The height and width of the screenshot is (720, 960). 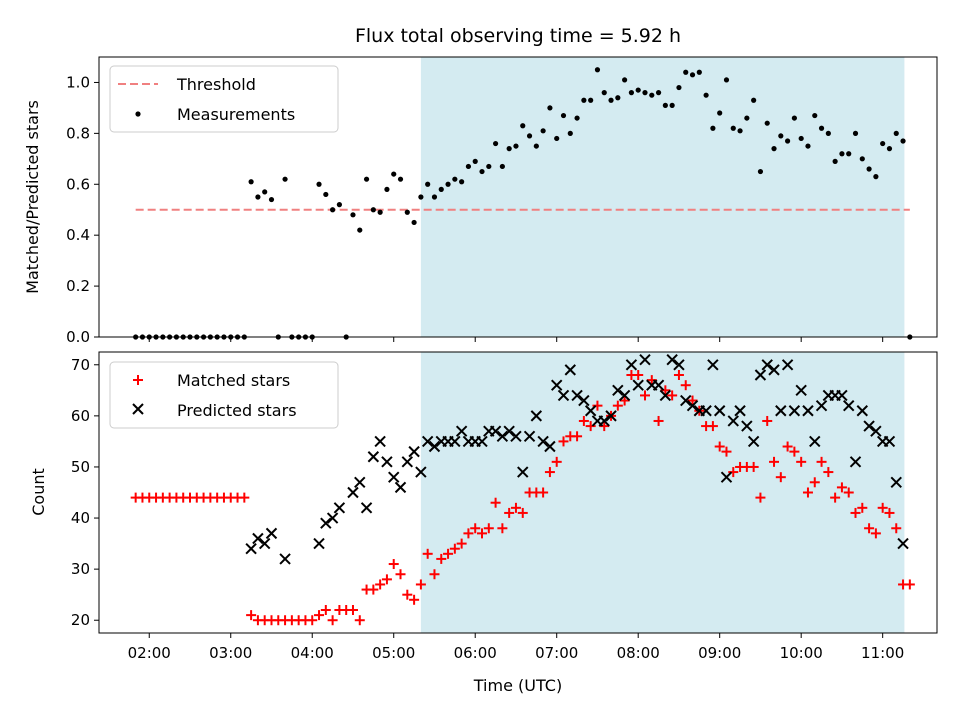 I want to click on top-y-tick-label: 0.2, so click(x=78, y=286).